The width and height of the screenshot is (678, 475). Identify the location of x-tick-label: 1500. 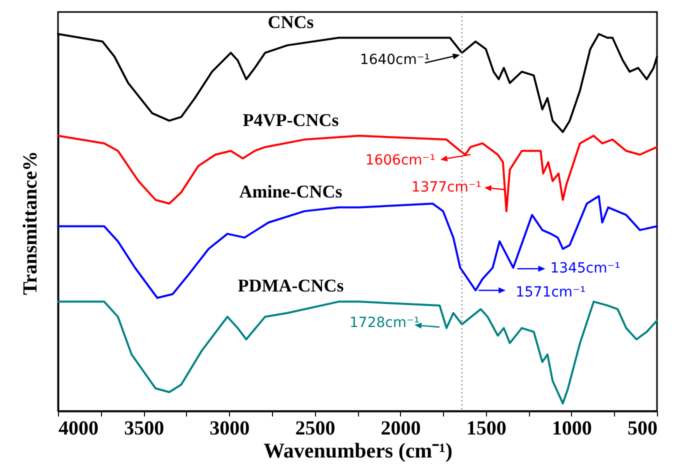
(486, 429).